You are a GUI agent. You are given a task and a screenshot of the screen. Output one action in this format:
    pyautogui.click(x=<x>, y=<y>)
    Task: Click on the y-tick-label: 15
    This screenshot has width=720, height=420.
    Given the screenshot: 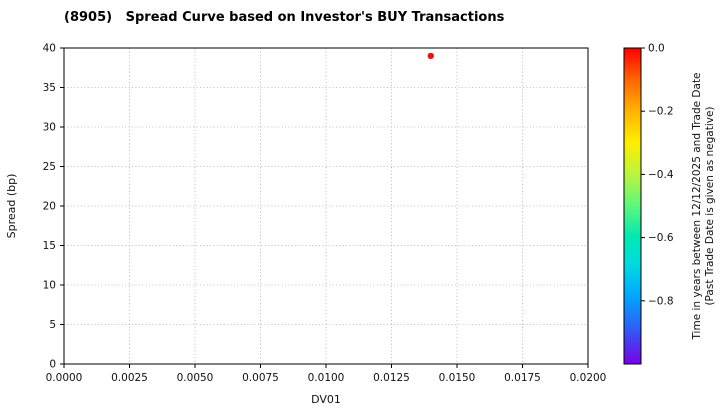 What is the action you would take?
    pyautogui.click(x=49, y=246)
    